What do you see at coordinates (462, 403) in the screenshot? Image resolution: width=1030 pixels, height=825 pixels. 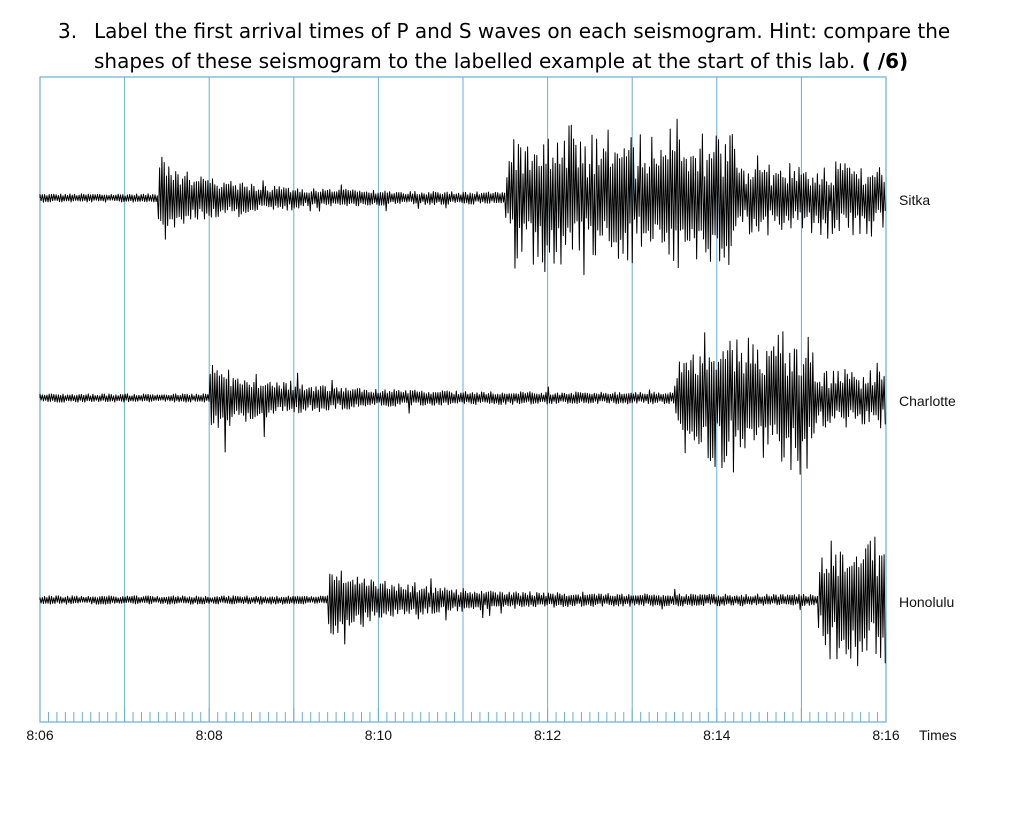 I see `seismogram-trace-charlotte` at bounding box center [462, 403].